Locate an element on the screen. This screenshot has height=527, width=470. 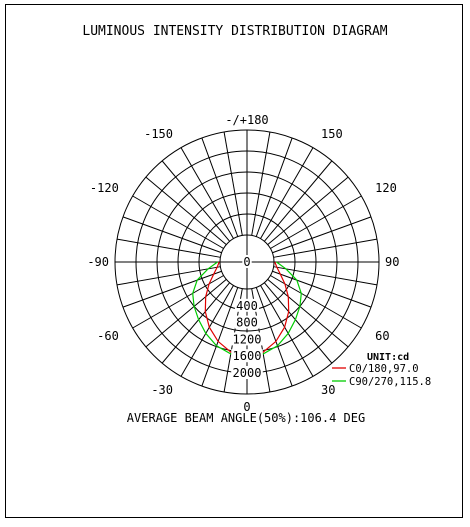
angle-tick-label: 60 is located at coordinates (382, 336).